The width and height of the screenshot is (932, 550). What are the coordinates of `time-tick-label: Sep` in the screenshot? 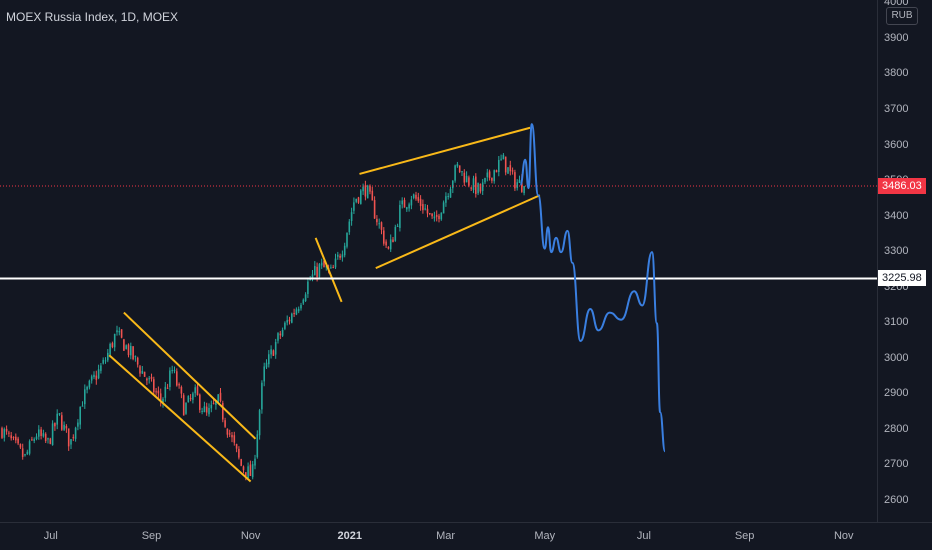 It's located at (151, 536).